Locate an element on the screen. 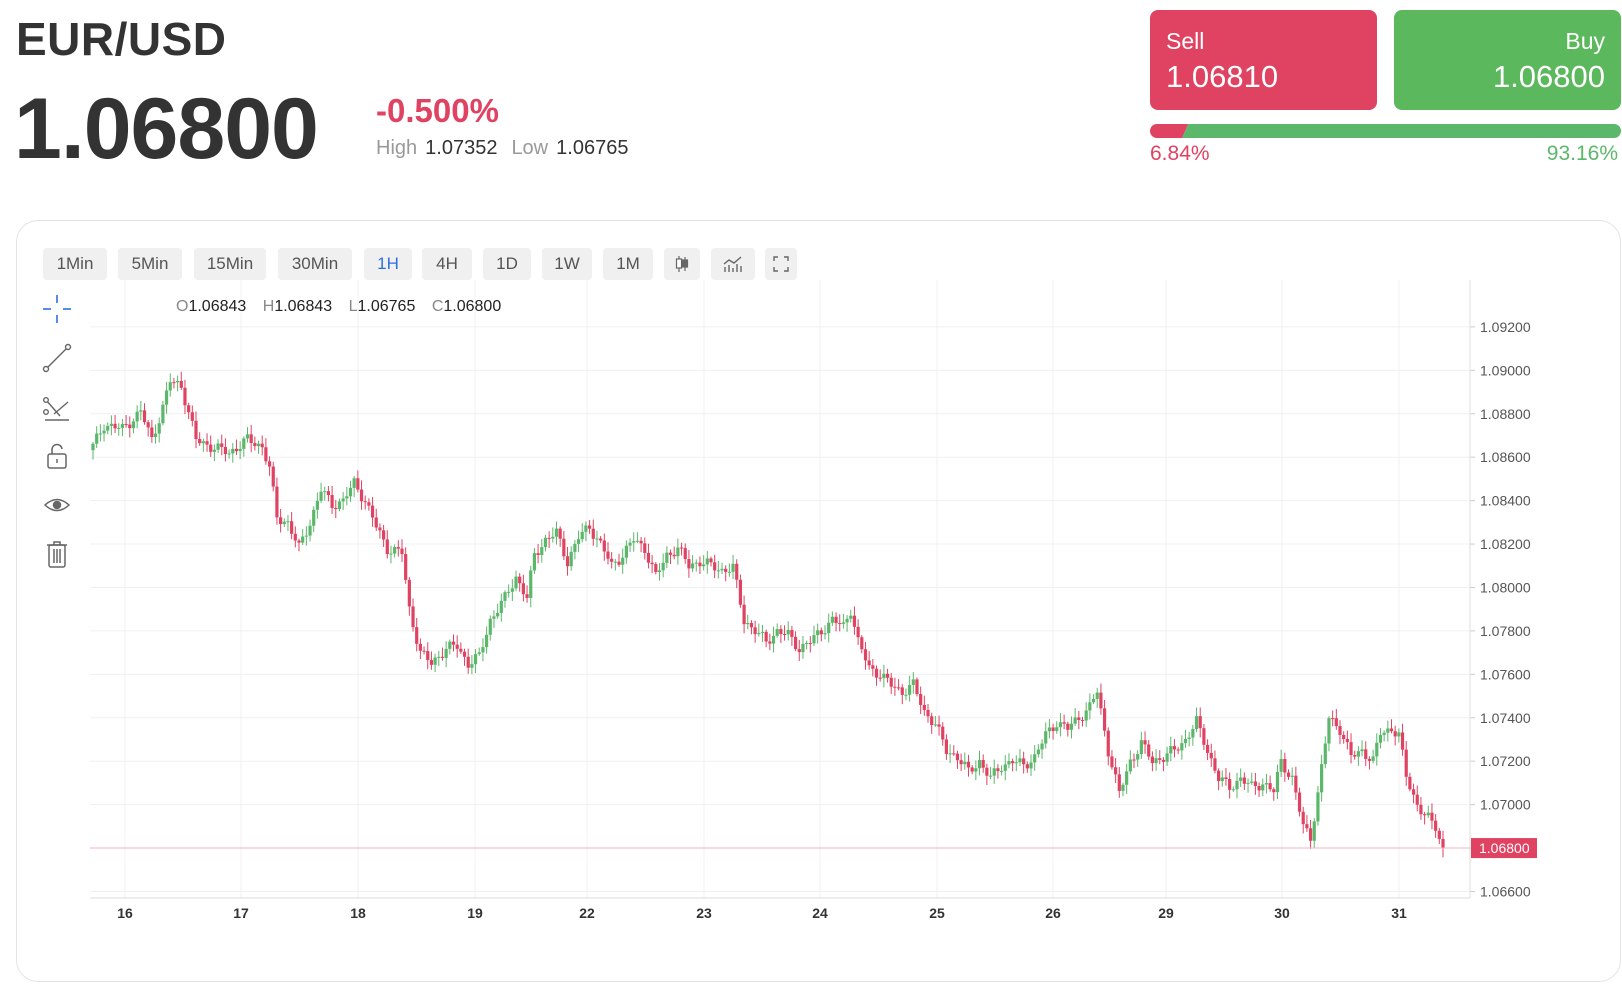 The height and width of the screenshot is (990, 1622). lock-icon is located at coordinates (57, 456).